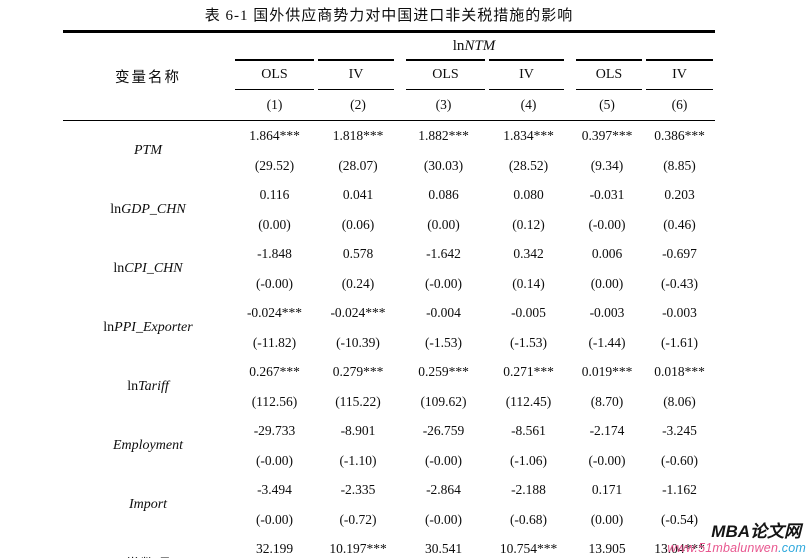  Describe the element at coordinates (607, 209) in the screenshot. I see `result-cell: -0.031 (-0.00)` at that location.